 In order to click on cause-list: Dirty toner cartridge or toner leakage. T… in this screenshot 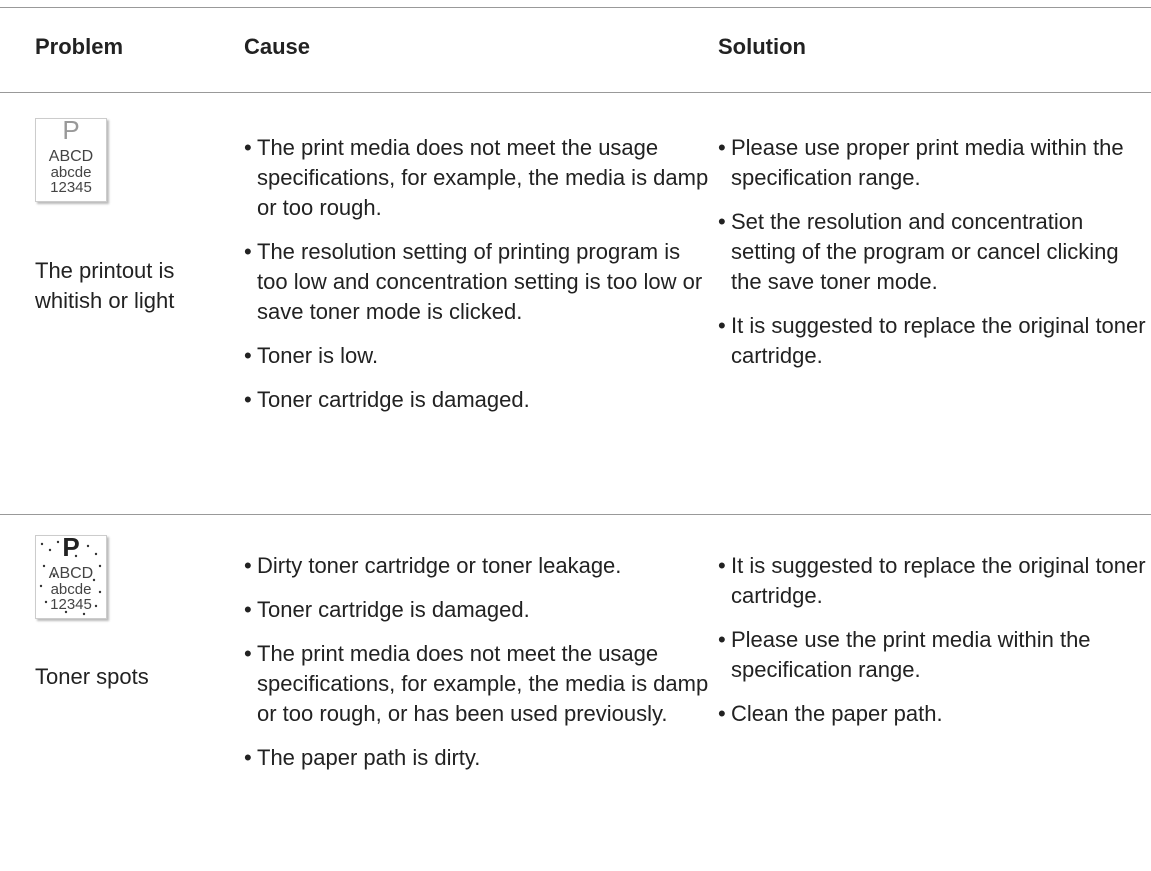, I will do `click(478, 669)`.